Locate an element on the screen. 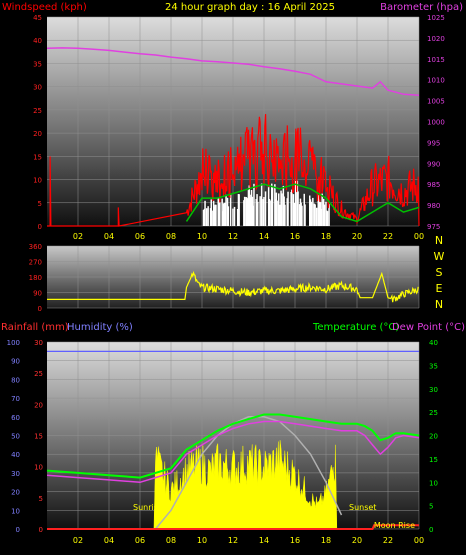  rainfall-axis-label: Rainfall (mm) is located at coordinates (35, 327).